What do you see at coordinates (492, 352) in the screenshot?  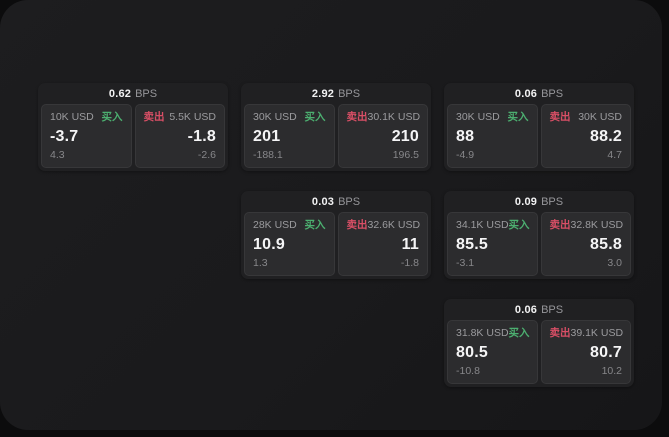 I see `buy-panel: 31.8K USD 买入 80.5 -10.8` at bounding box center [492, 352].